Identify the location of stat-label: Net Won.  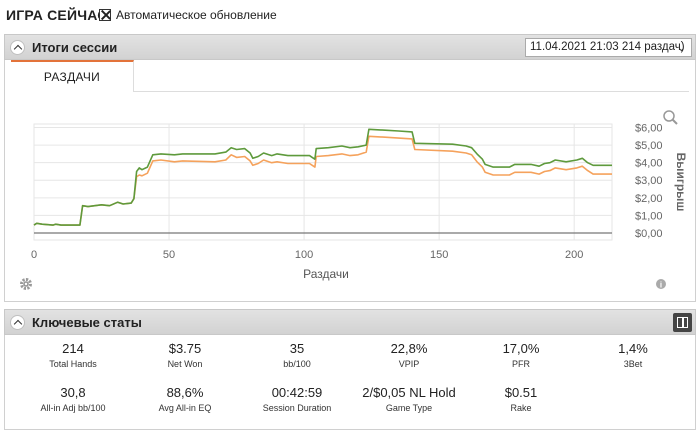
(185, 364).